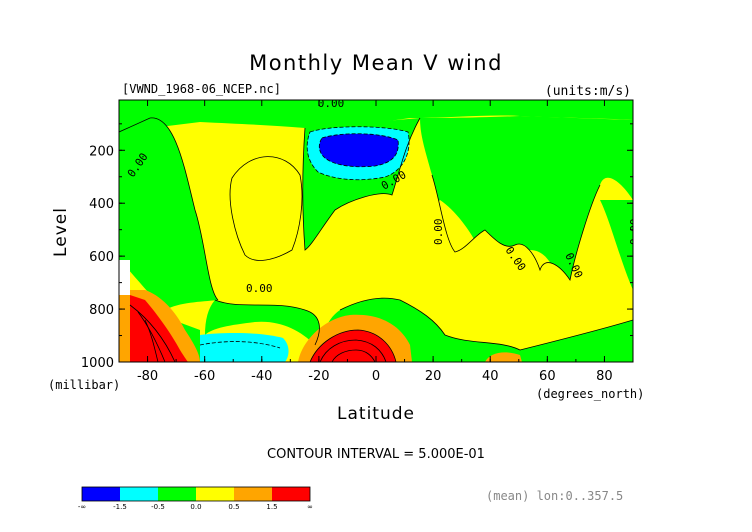 The height and width of the screenshot is (532, 752). Describe the element at coordinates (541, 283) in the screenshot. I see `pocket-yellow-north` at that location.